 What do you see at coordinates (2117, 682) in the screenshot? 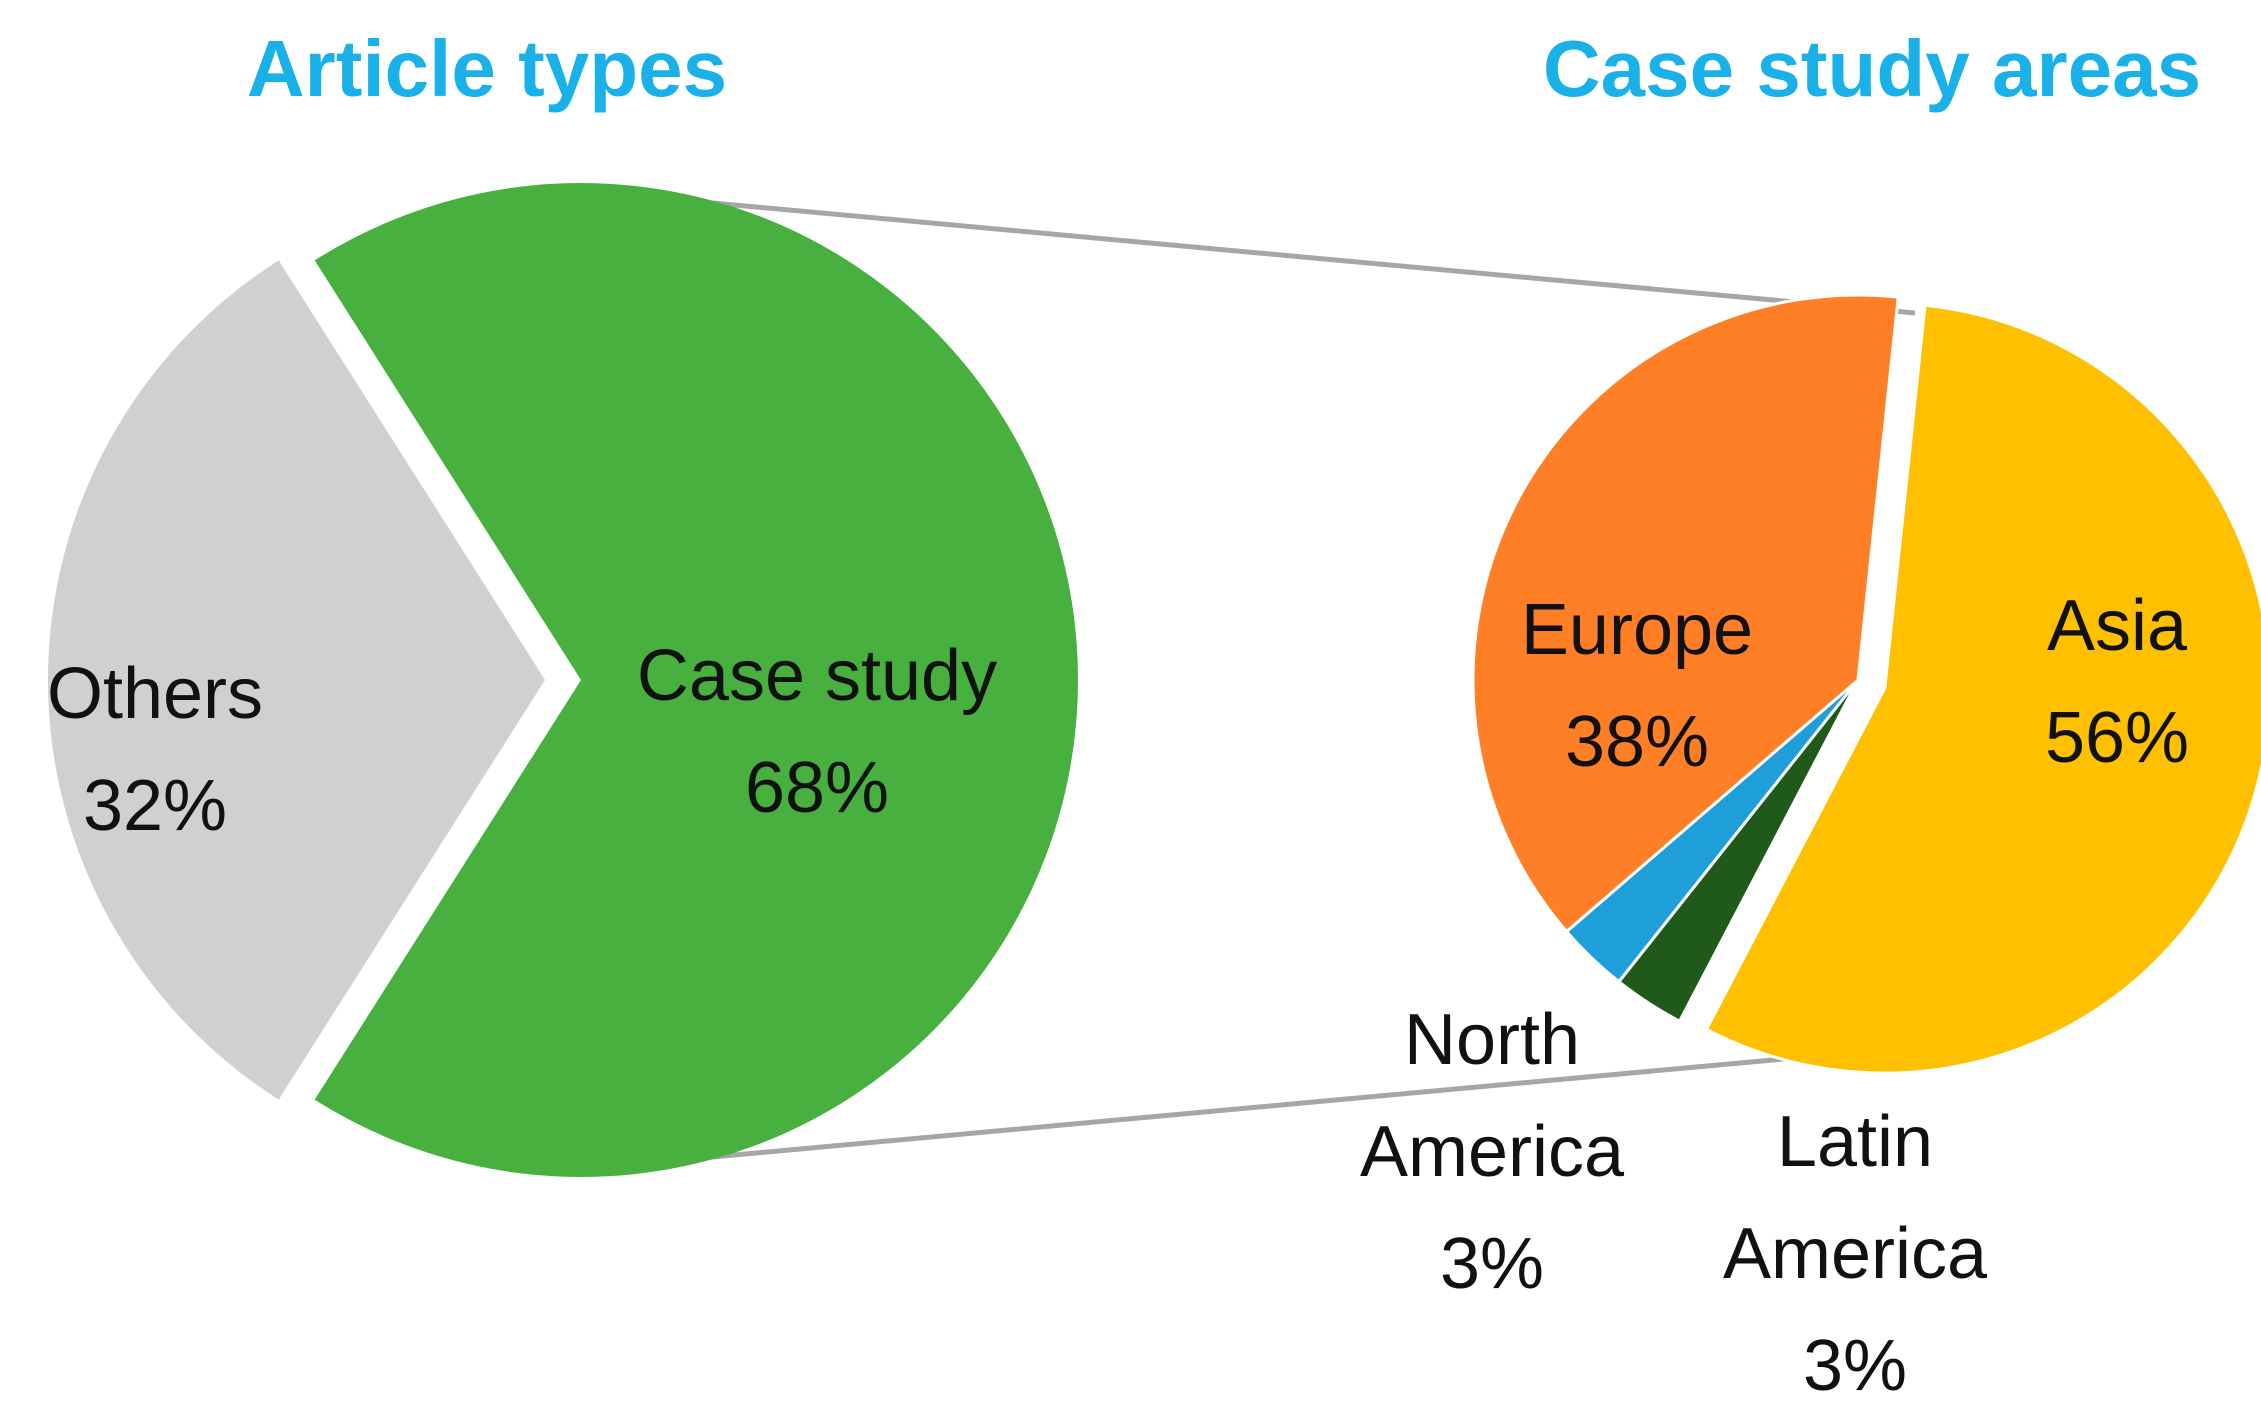
I see `label-asia: Asia 56%` at bounding box center [2117, 682].